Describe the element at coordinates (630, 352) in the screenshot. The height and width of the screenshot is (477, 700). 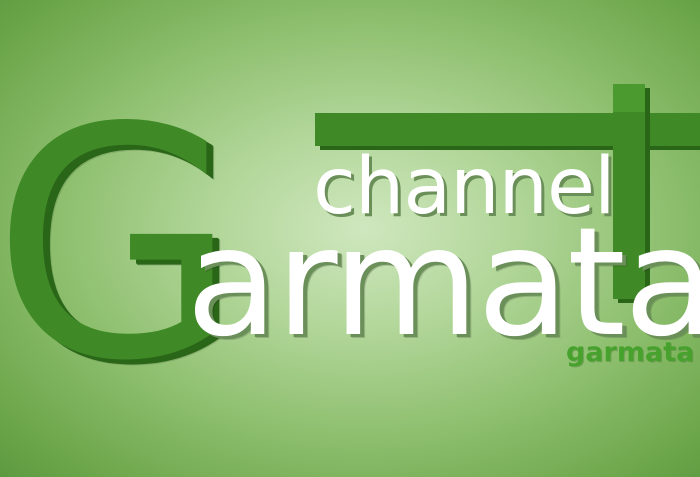
I see `logo-url-text: garmata` at that location.